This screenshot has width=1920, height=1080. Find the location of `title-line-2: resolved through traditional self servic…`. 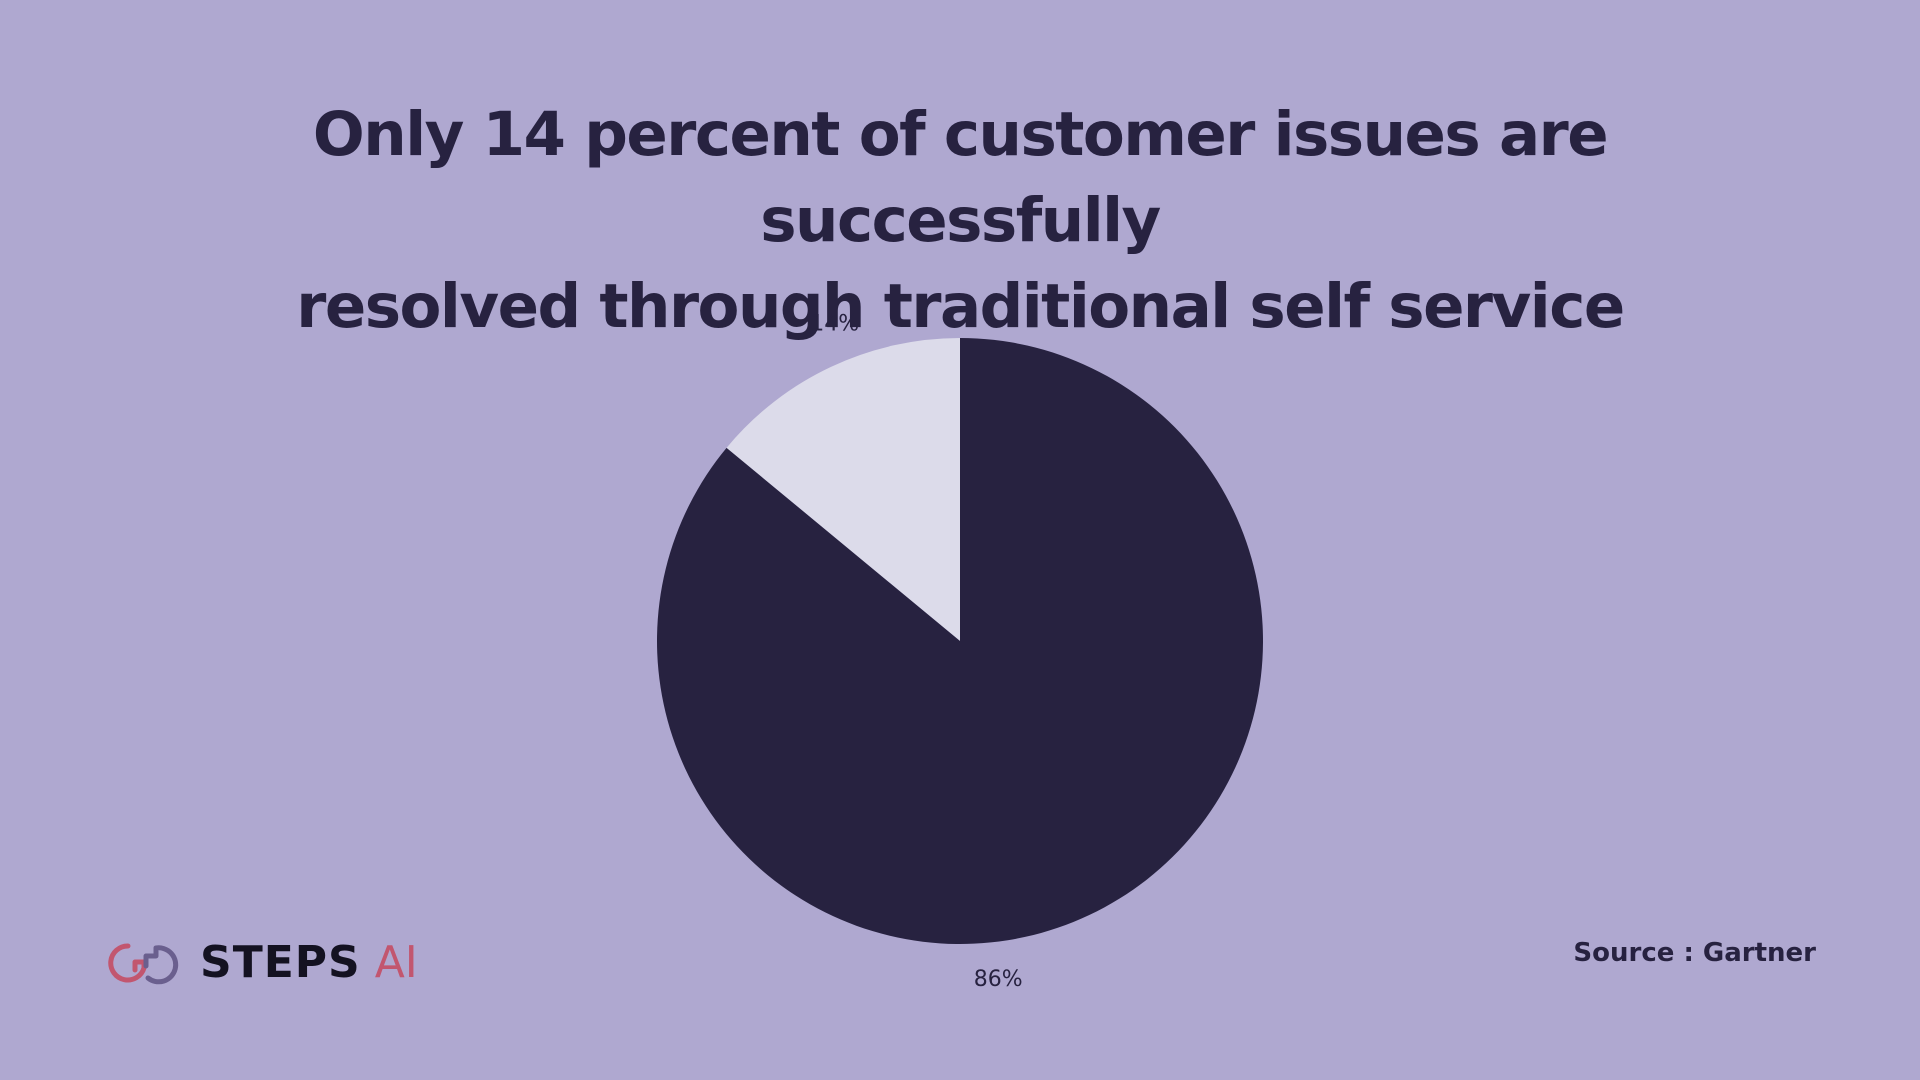

title-line-2: resolved through traditional self servic… is located at coordinates (960, 306).